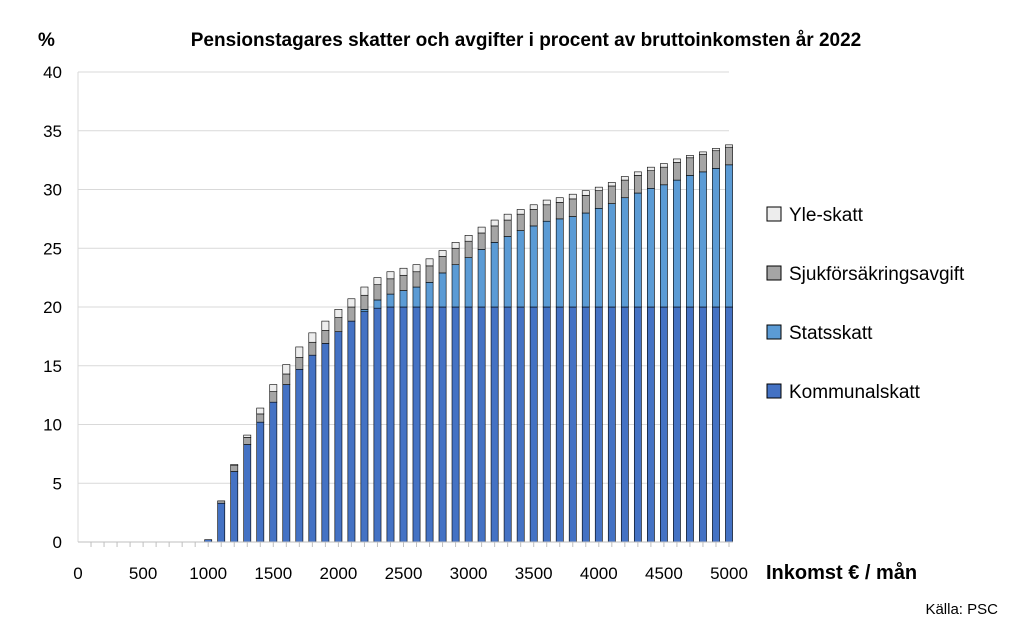 This screenshot has width=1024, height=631. Describe the element at coordinates (855, 392) in the screenshot. I see `legend-label: Kommunalskatt` at that location.